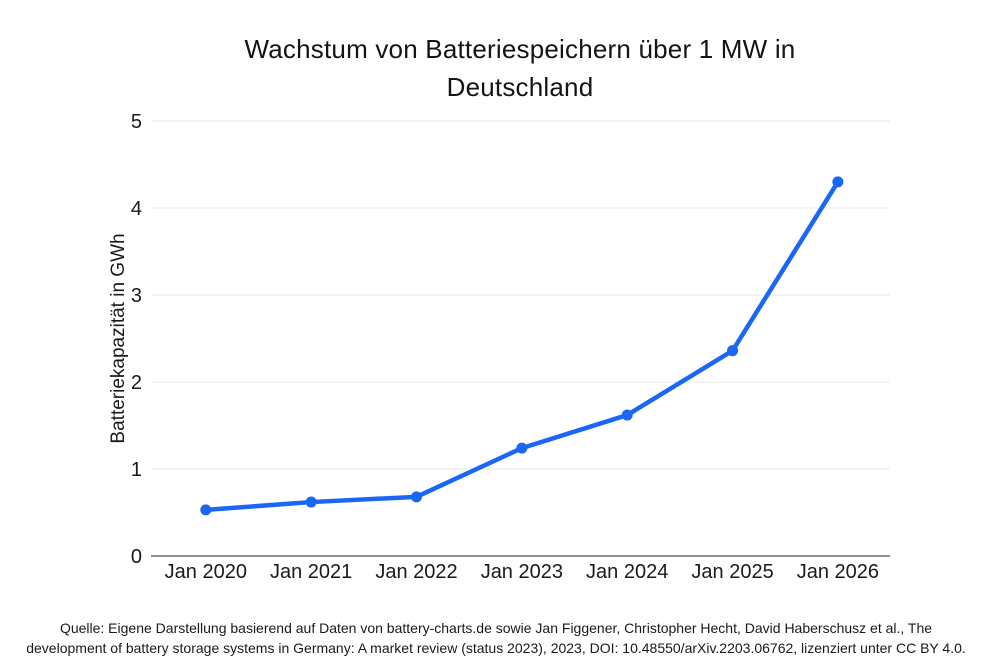 Image resolution: width=992 pixels, height=661 pixels. I want to click on x-tick-label: Jan 2024, so click(627, 572).